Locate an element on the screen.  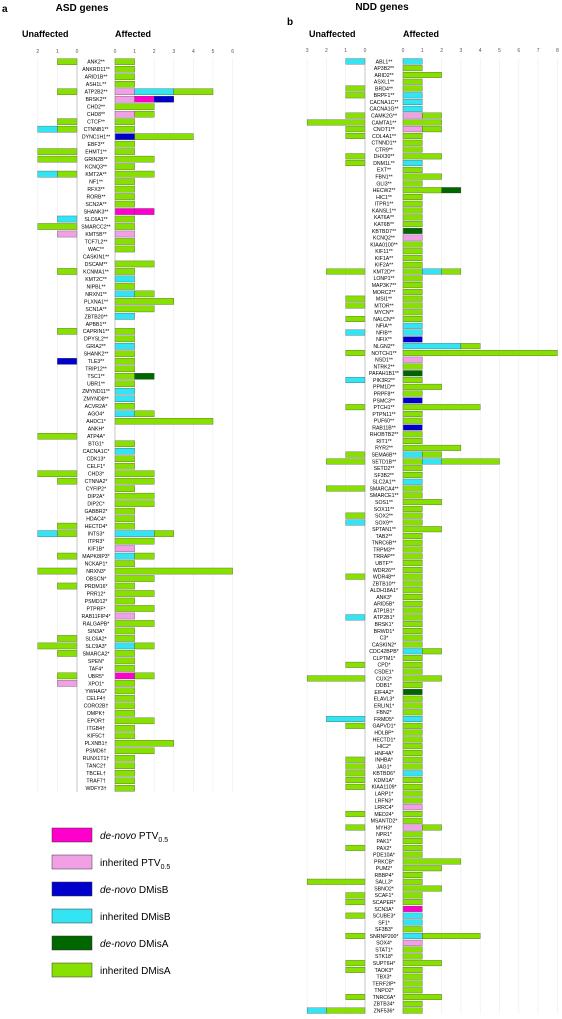
tick-label: 3 is located at coordinates (307, 51).